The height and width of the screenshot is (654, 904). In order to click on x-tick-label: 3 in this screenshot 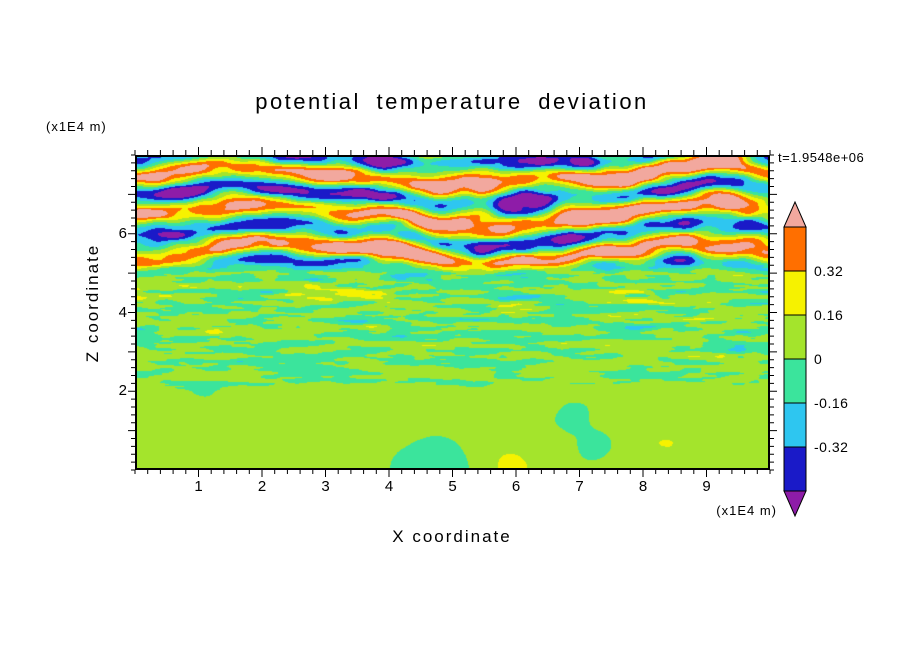, I will do `click(325, 486)`.